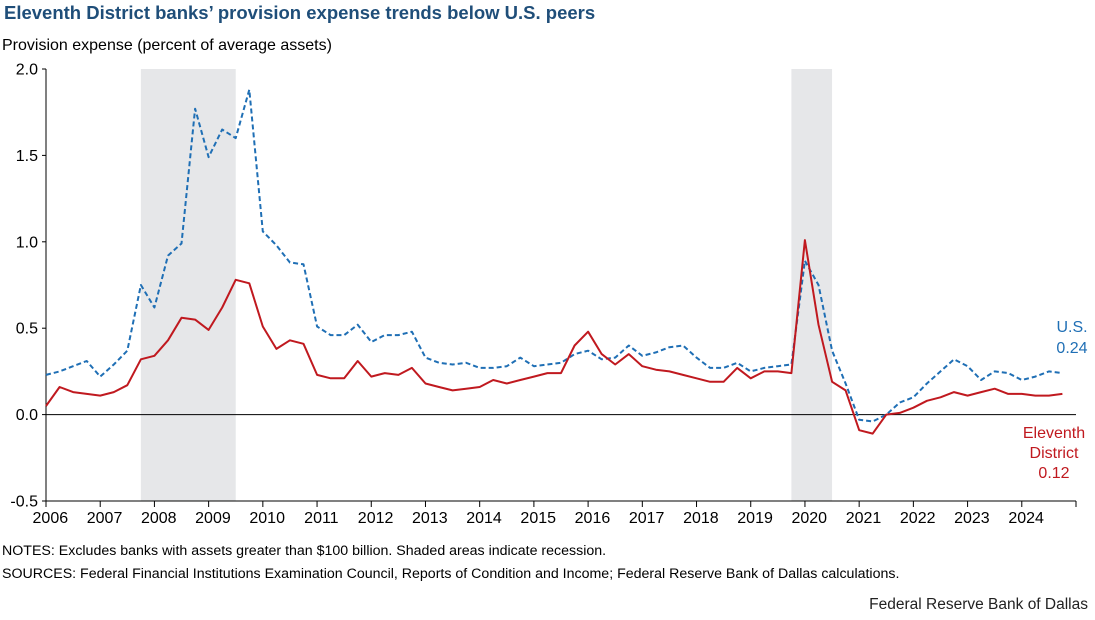 This screenshot has height=620, width=1095. I want to click on x-tick-label: 2013, so click(430, 518).